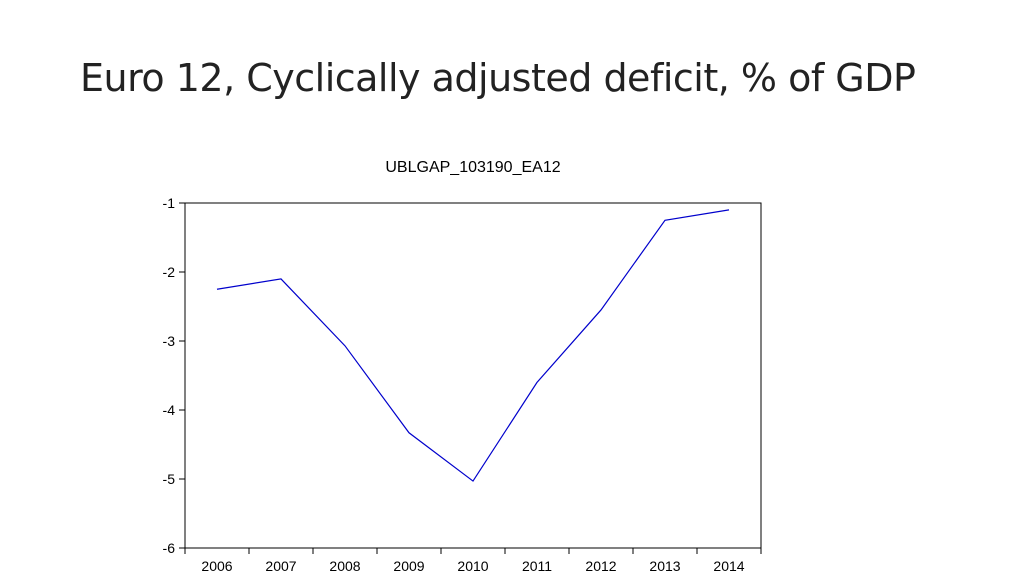 The height and width of the screenshot is (576, 1024). Describe the element at coordinates (169, 272) in the screenshot. I see `y-tick-label: -2` at that location.